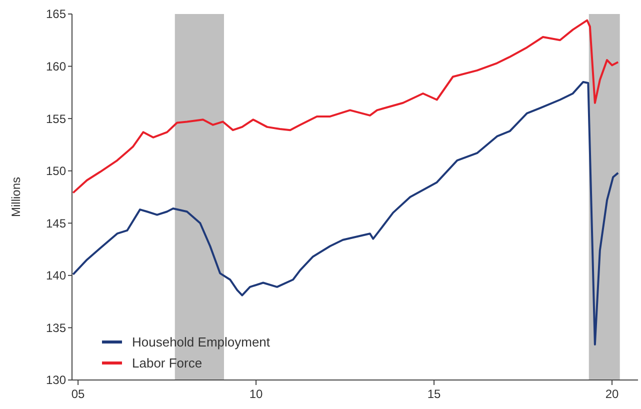 This screenshot has width=641, height=409. What do you see at coordinates (434, 394) in the screenshot?
I see `x-tick-label: 15` at bounding box center [434, 394].